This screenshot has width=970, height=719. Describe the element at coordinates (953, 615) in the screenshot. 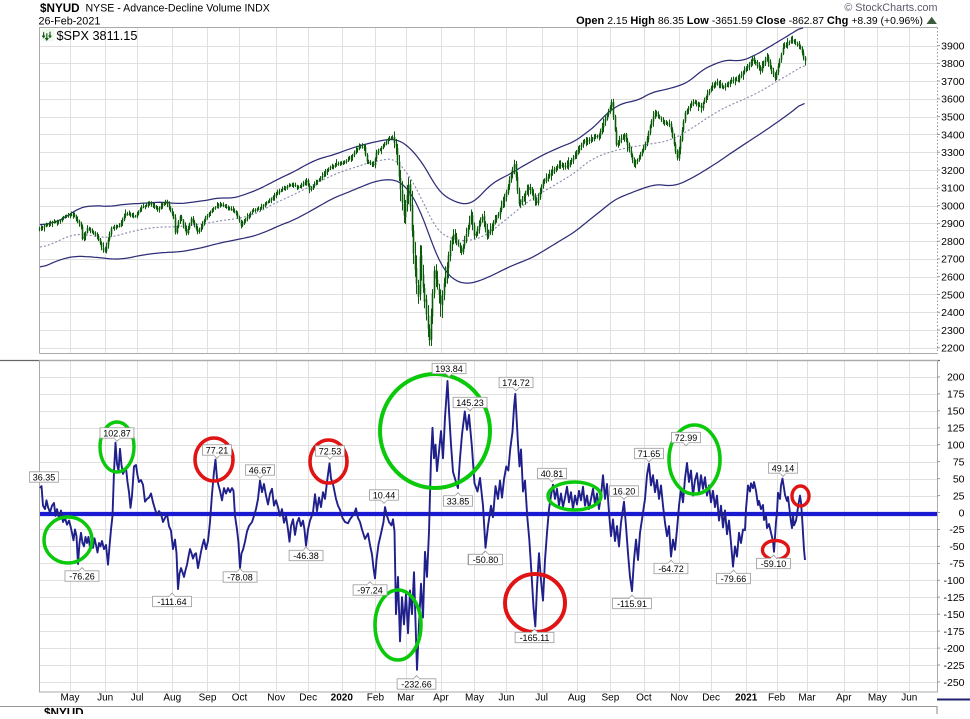

I see `svg-text: -150` at that location.